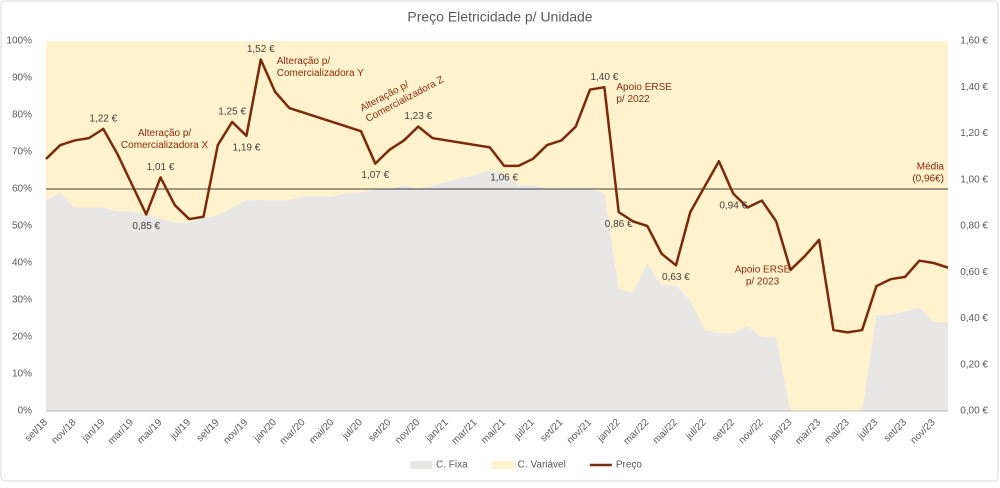  Describe the element at coordinates (974, 226) in the screenshot. I see `y2-tick-label: 0,80 €` at that location.